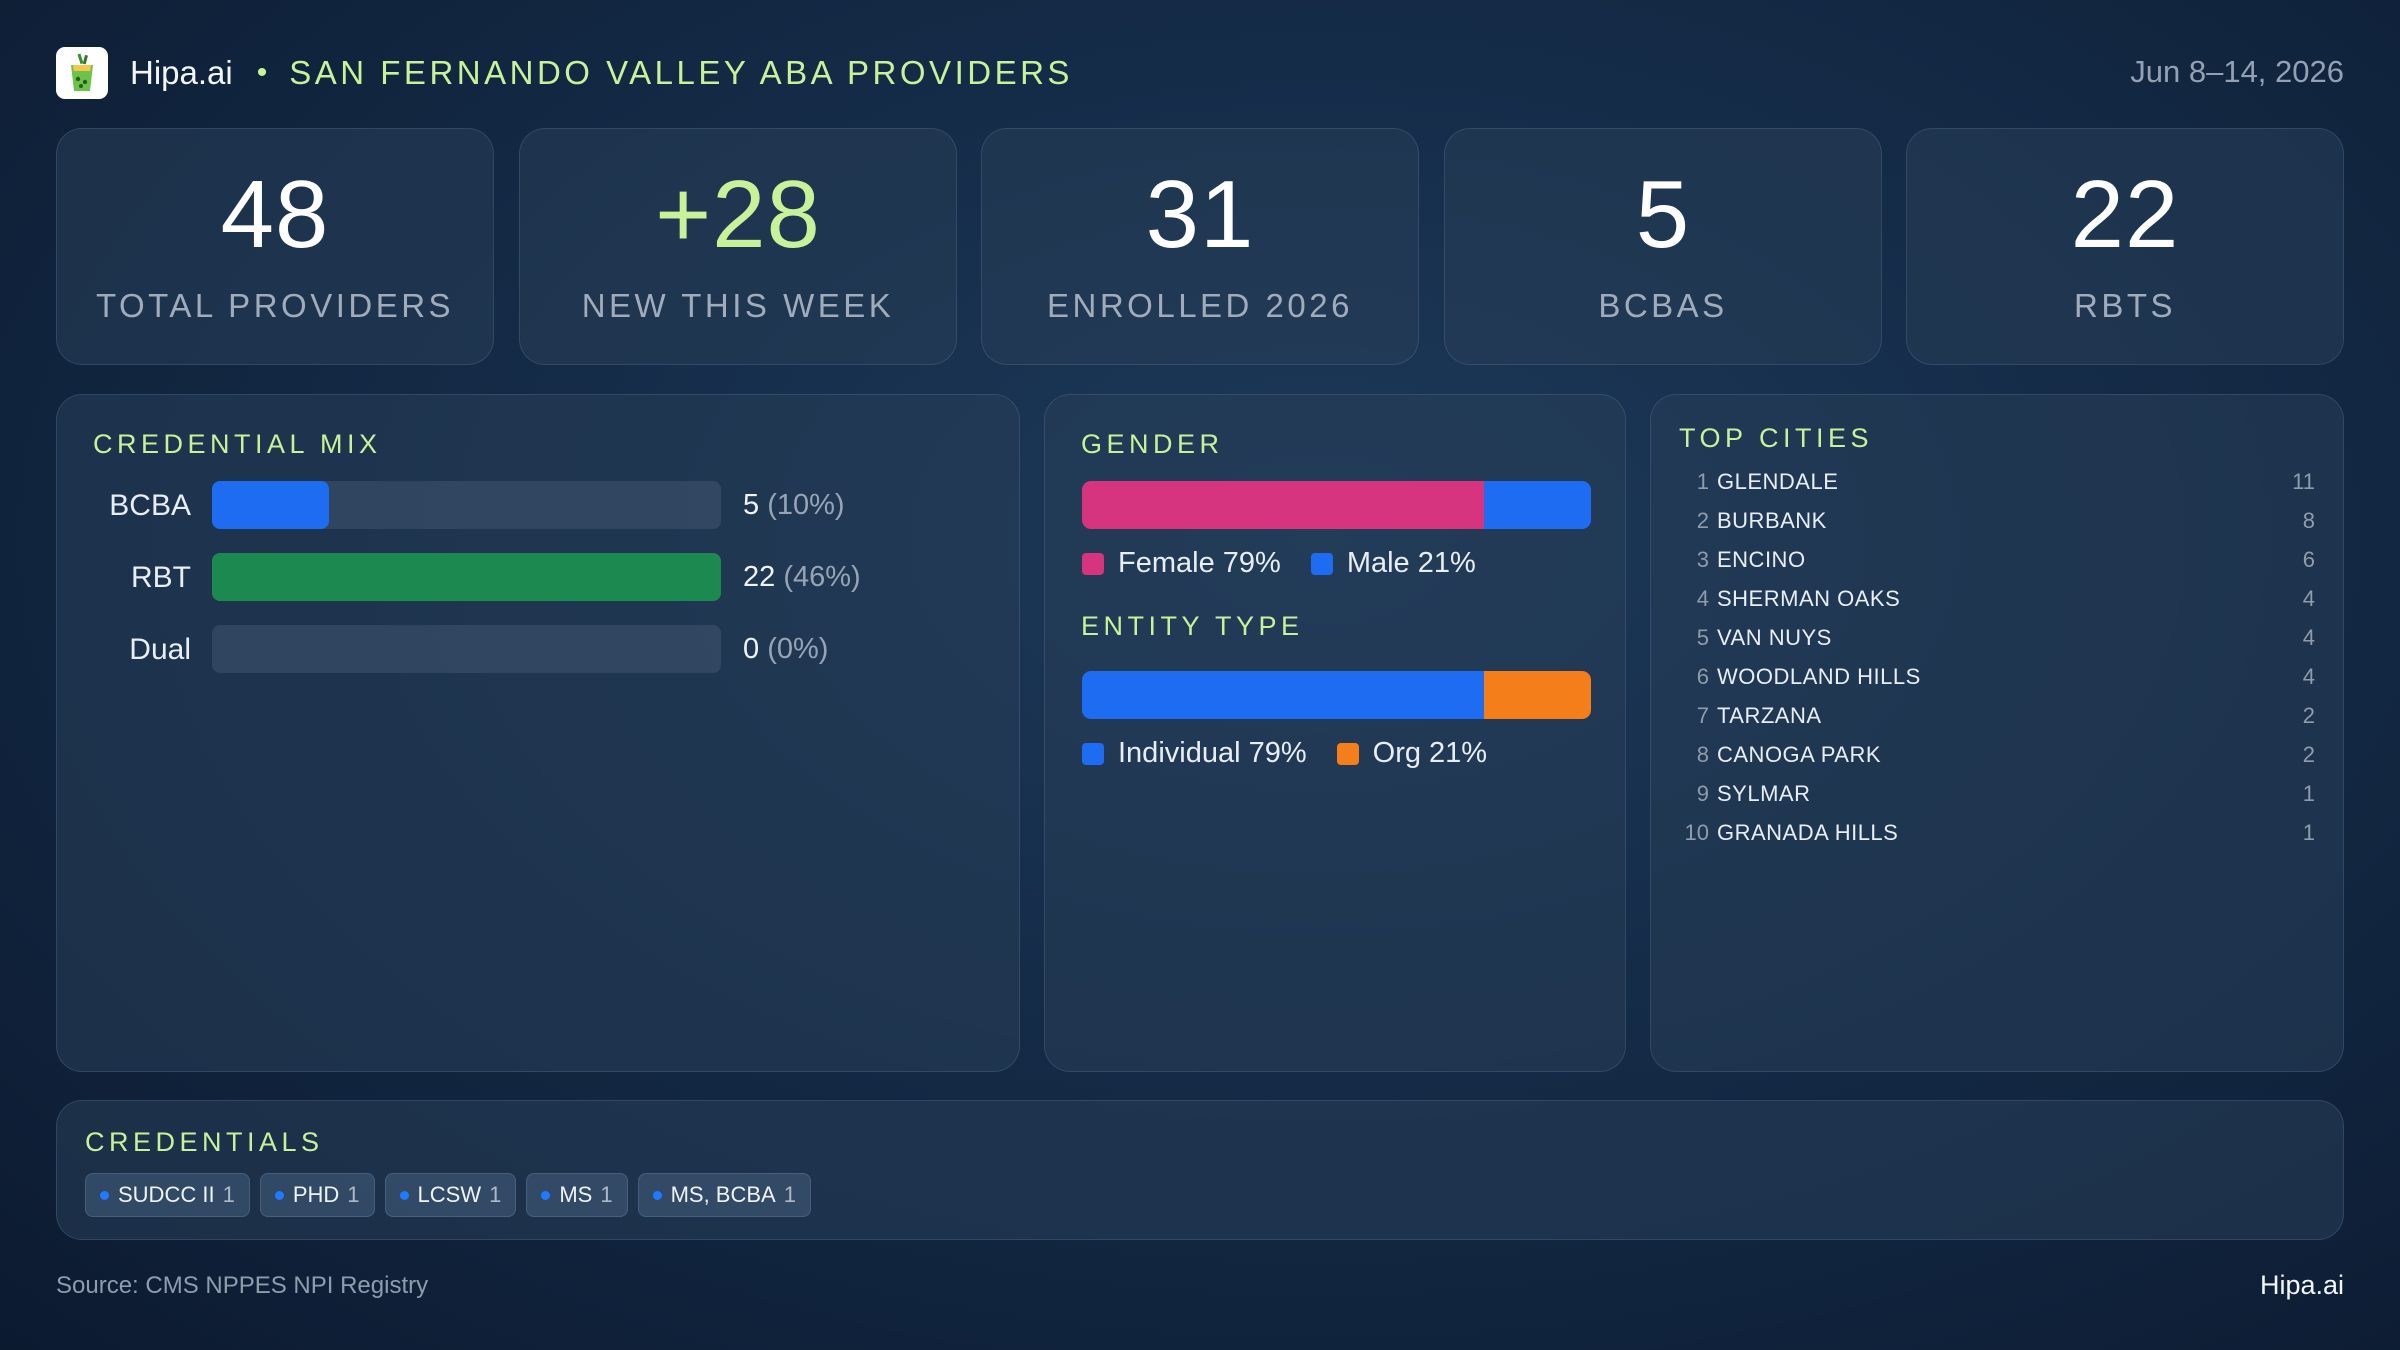 This screenshot has height=1350, width=2400. Describe the element at coordinates (275, 214) in the screenshot. I see `stat-value: 48` at that location.